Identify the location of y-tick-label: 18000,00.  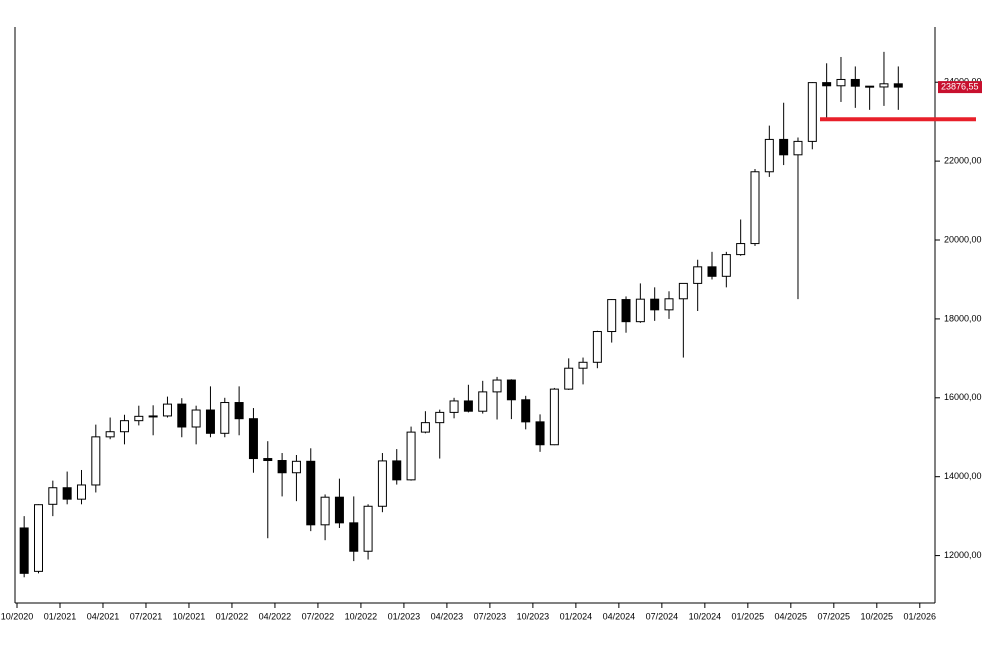
(963, 318).